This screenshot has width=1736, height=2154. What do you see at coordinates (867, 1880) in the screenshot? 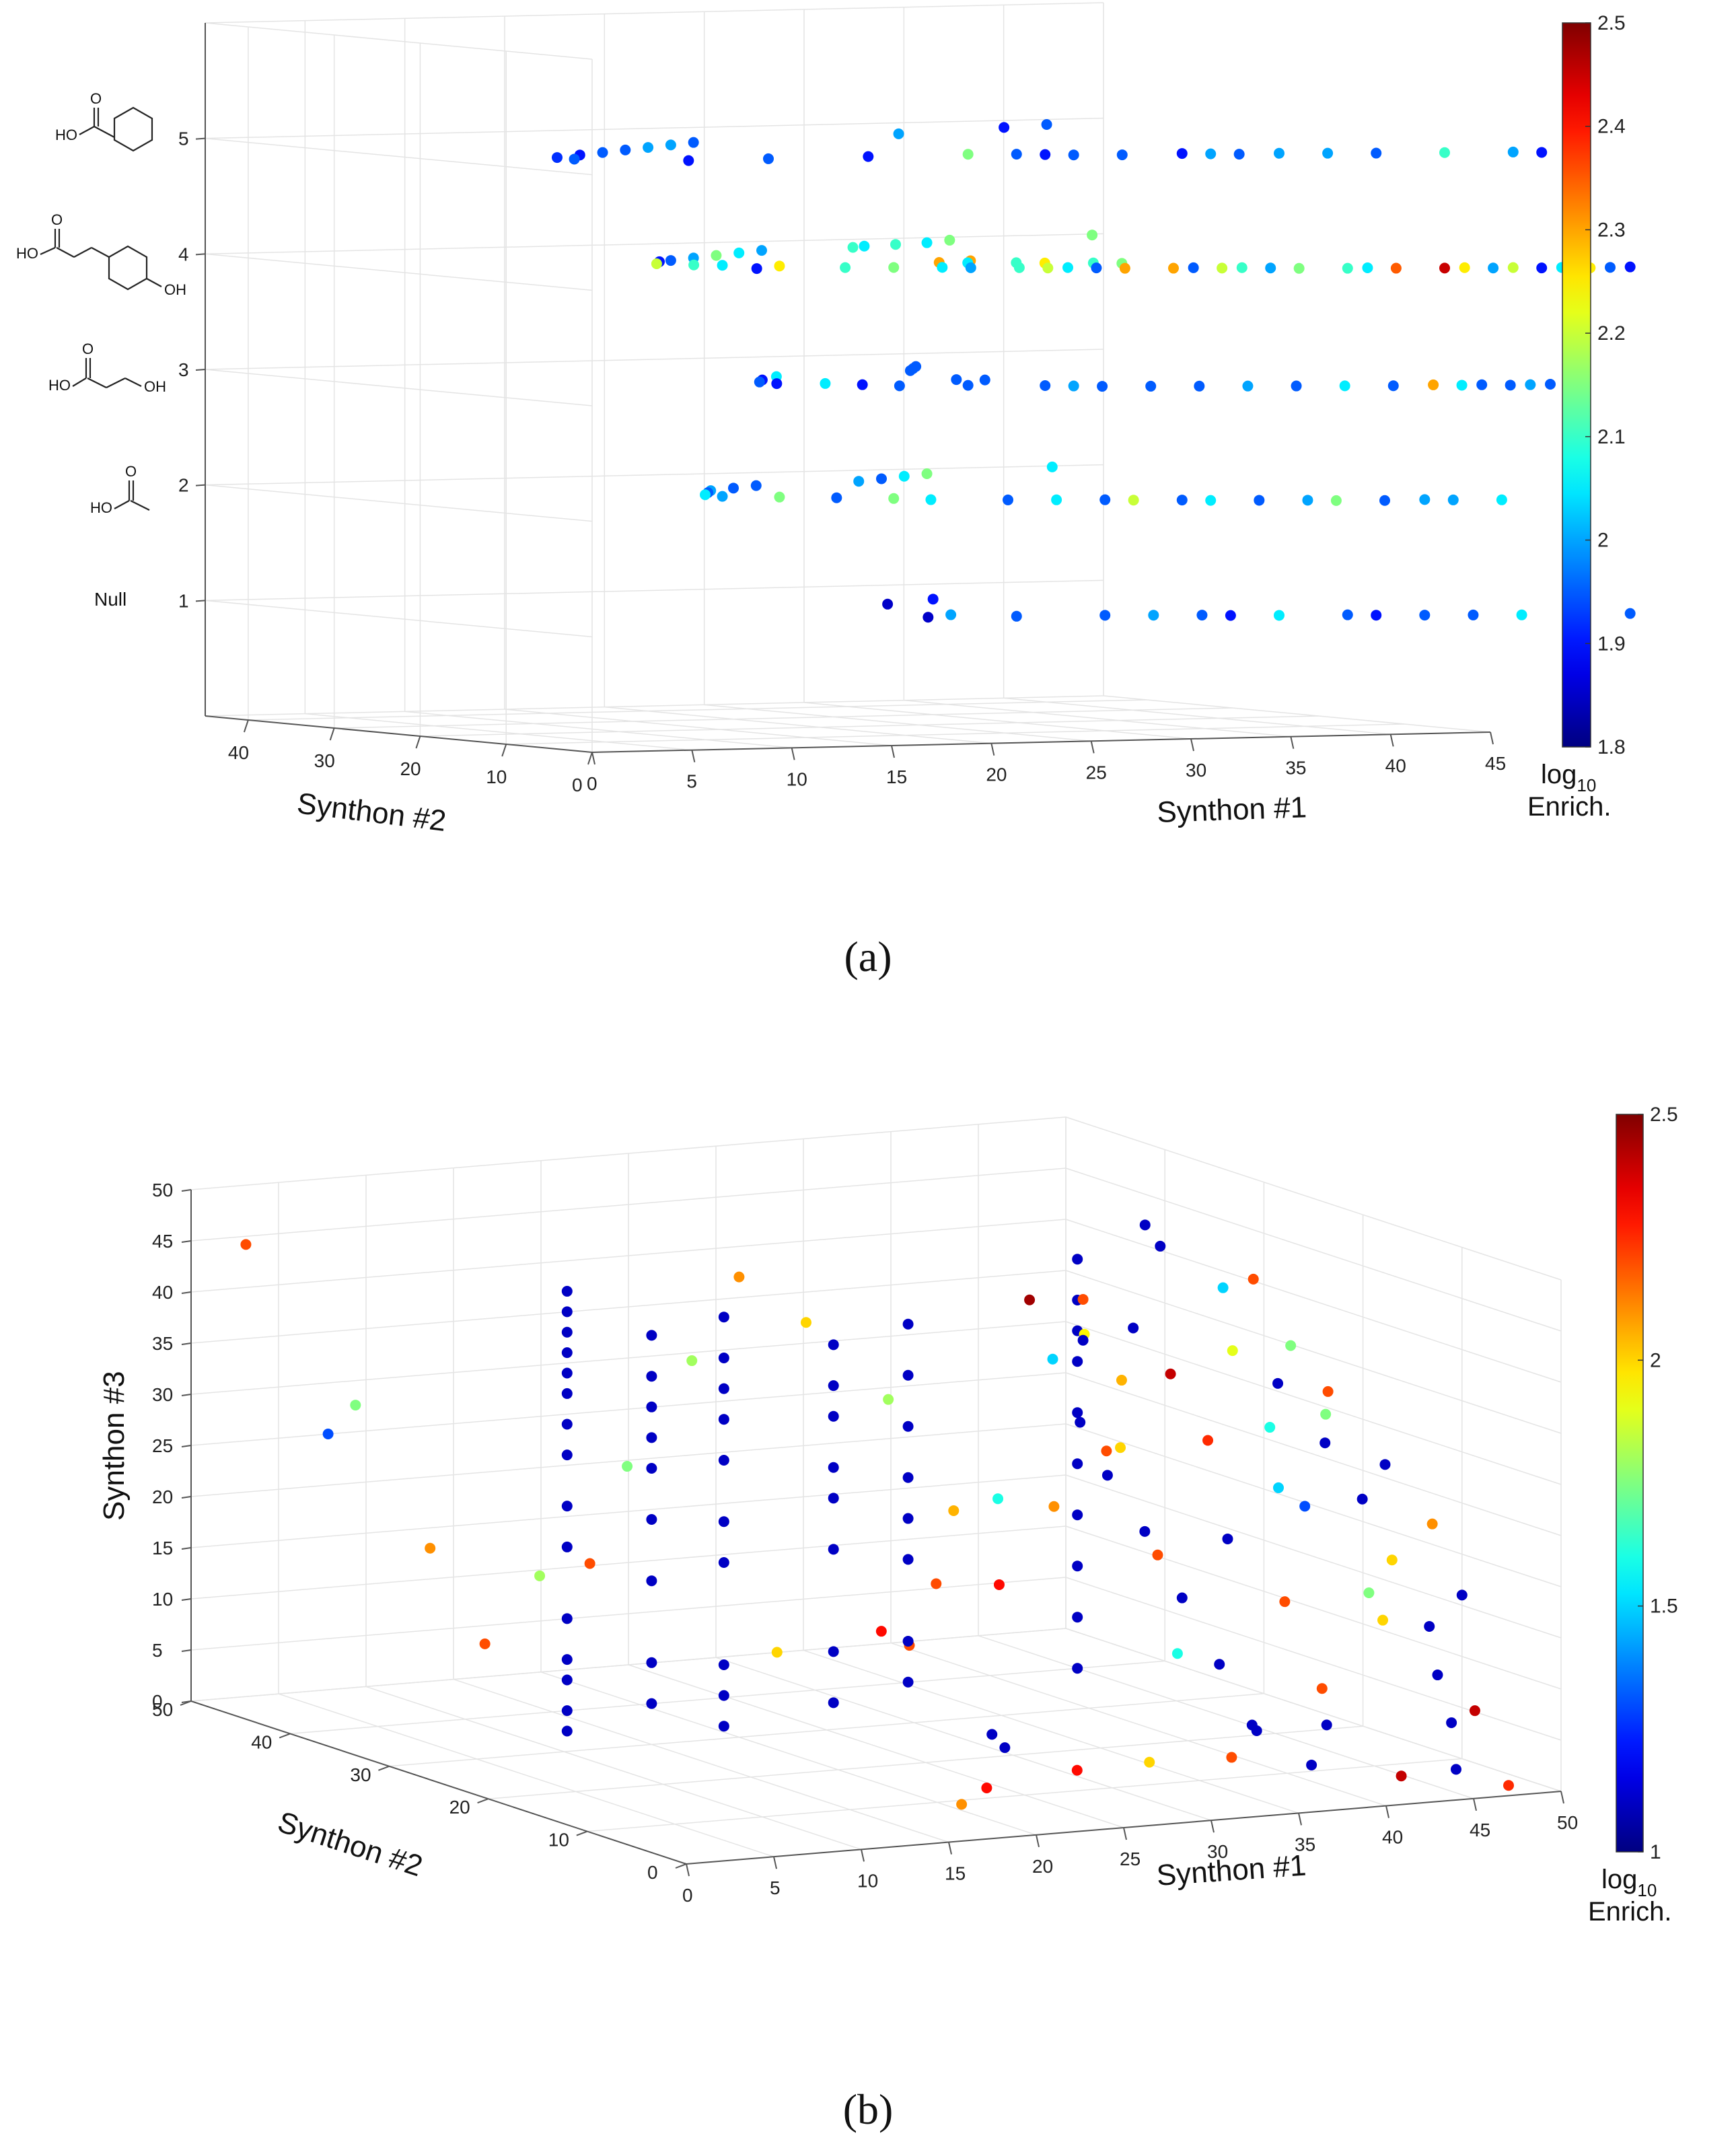
I see `b-x-tick-label: 10` at bounding box center [867, 1880].